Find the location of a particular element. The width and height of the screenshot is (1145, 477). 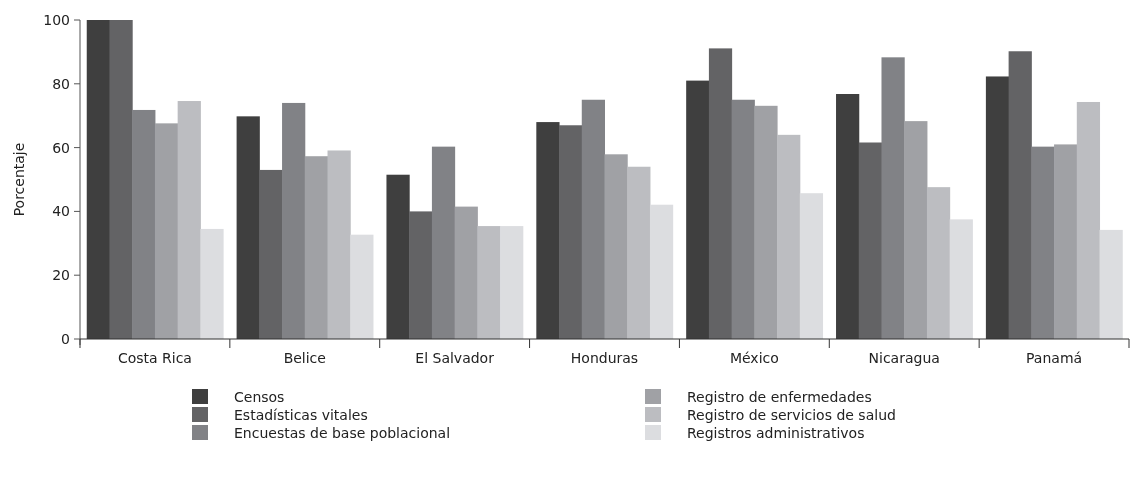

y-tick-label: 40 is located at coordinates (61, 211).